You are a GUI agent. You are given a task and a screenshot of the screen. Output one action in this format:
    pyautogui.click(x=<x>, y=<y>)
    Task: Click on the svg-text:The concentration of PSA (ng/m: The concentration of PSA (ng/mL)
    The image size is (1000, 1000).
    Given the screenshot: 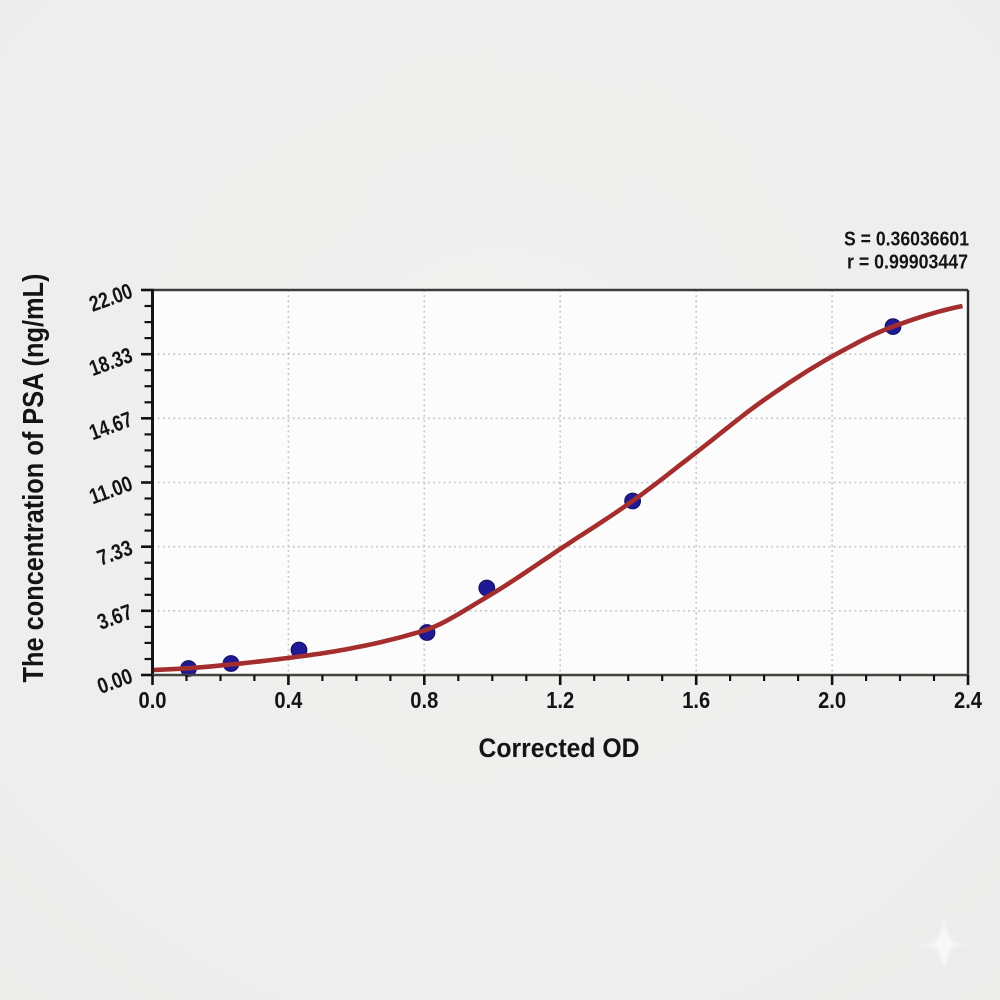 What is the action you would take?
    pyautogui.click(x=34, y=478)
    